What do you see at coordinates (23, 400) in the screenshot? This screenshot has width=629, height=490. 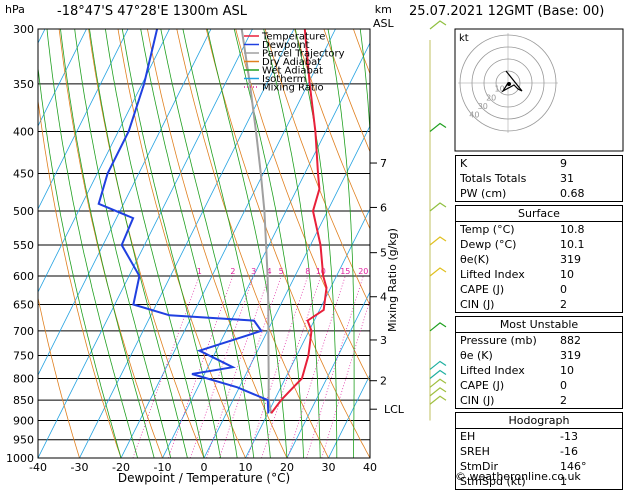 I see `pressure-tick-label: 850` at bounding box center [23, 400].